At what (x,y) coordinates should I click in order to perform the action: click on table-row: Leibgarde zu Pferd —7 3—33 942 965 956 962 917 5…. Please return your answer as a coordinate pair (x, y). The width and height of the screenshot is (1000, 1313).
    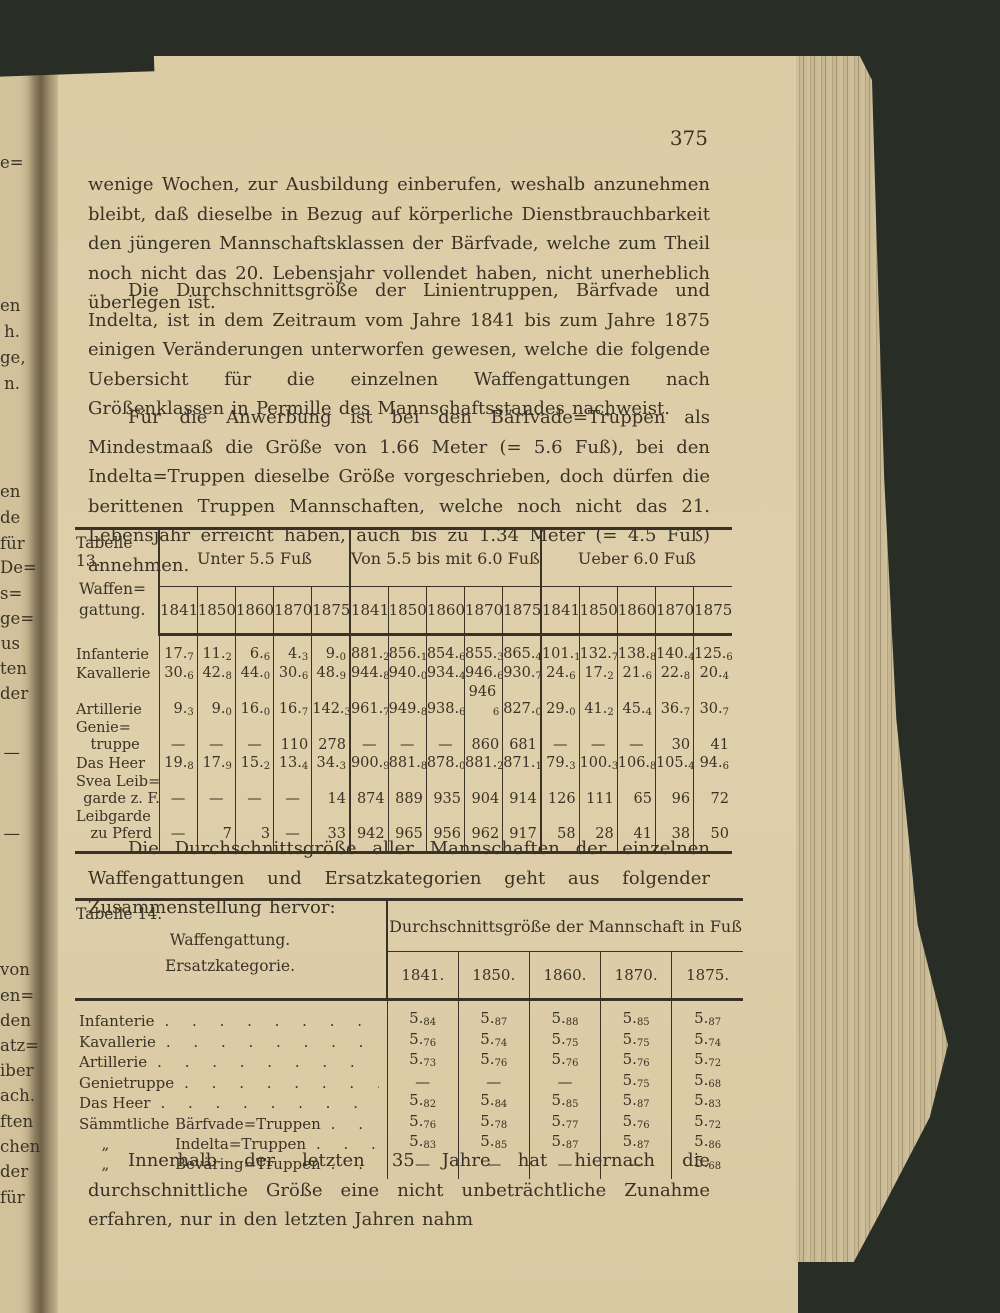
    Looking at the image, I should click on (403, 831).